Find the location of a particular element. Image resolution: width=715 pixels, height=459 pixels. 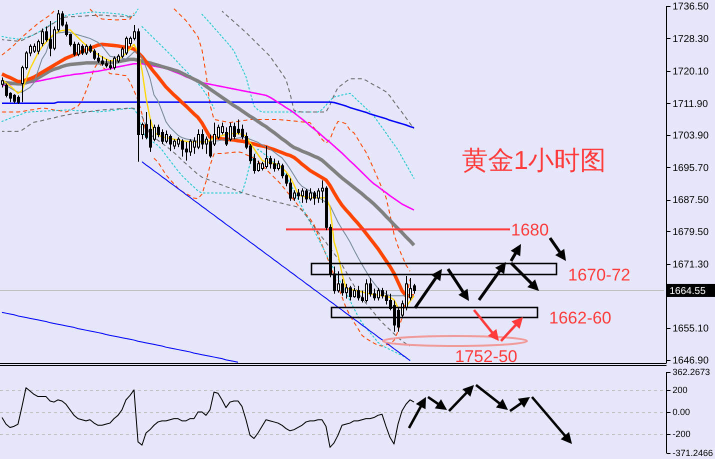

y-tick-label: -371.2466 is located at coordinates (693, 453).